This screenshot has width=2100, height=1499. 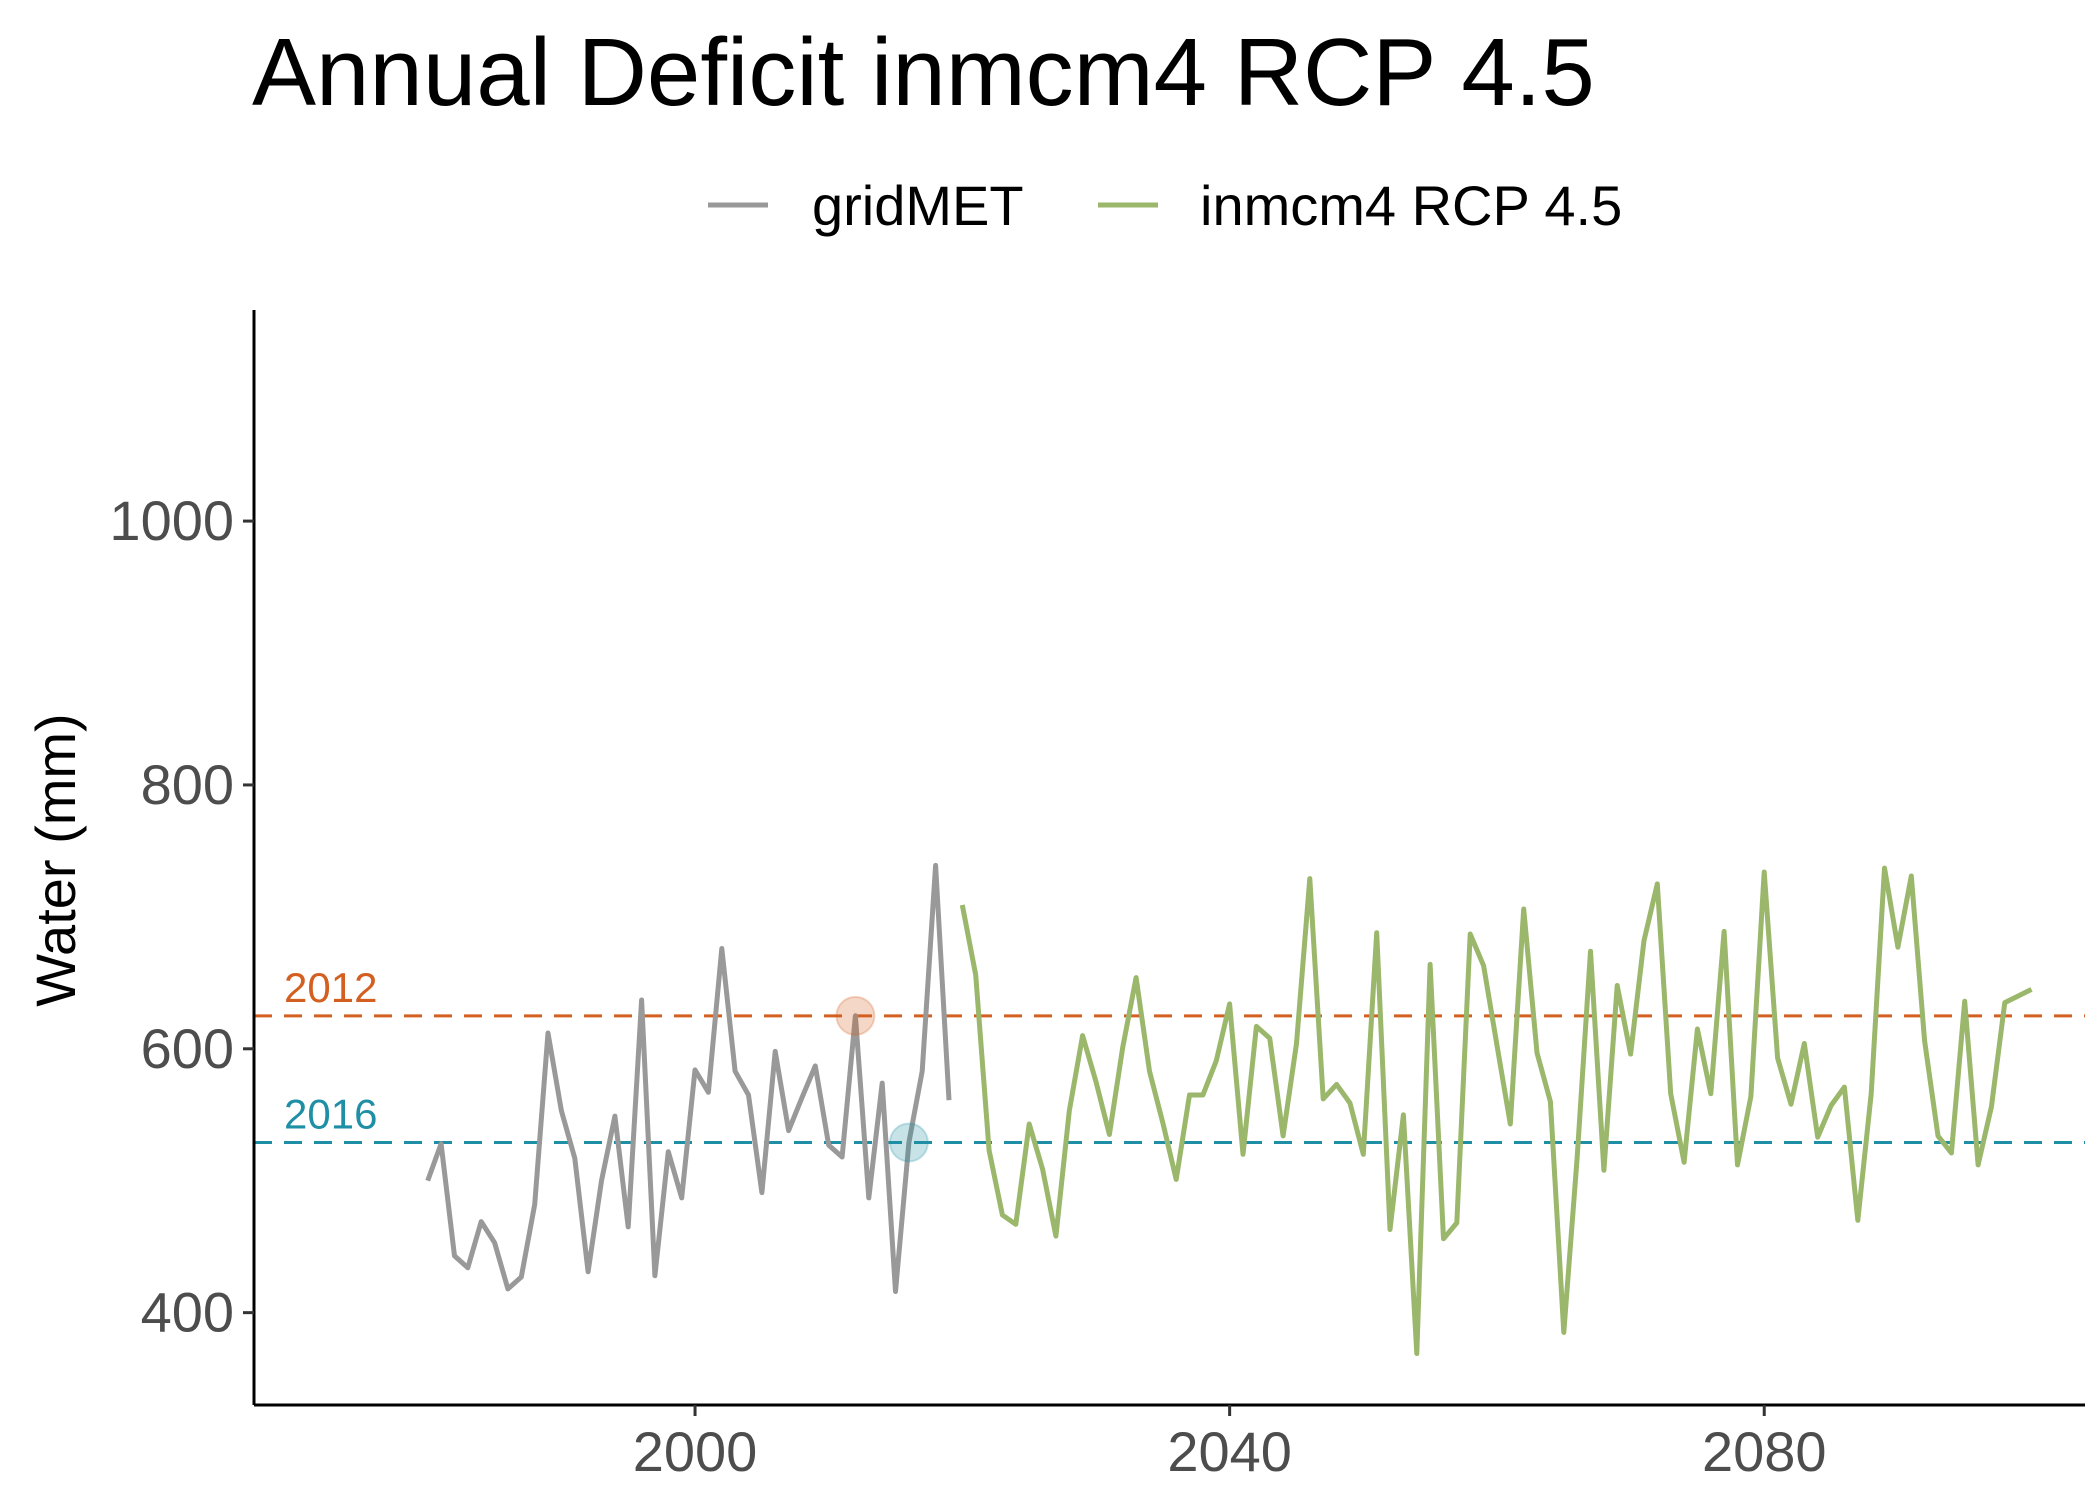 I want to click on legend-label-inmcm4-rcp45: inmcm4 RCP 4.5, so click(x=1411, y=205).